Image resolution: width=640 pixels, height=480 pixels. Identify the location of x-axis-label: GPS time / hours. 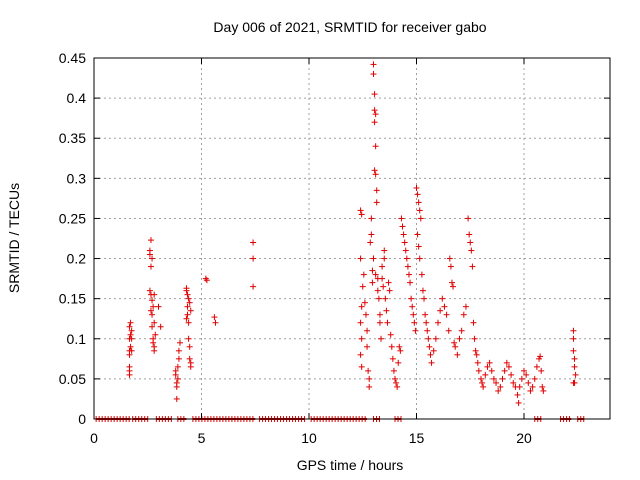
(350, 465).